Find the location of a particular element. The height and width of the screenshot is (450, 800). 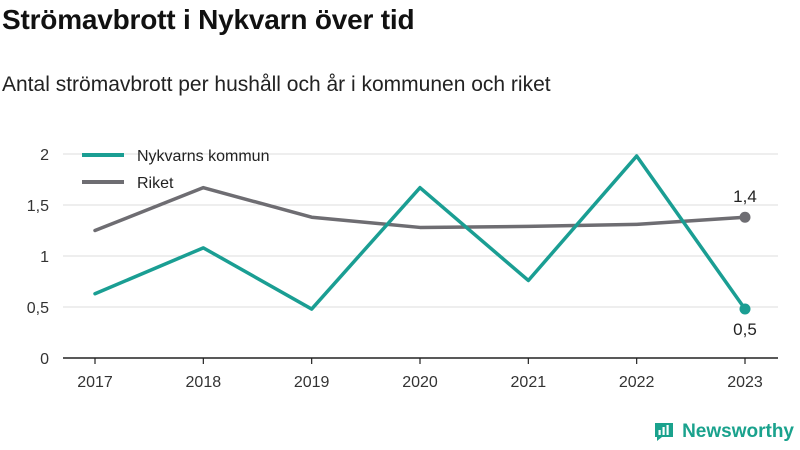

legend-label: Nykvarns kommun is located at coordinates (203, 156).